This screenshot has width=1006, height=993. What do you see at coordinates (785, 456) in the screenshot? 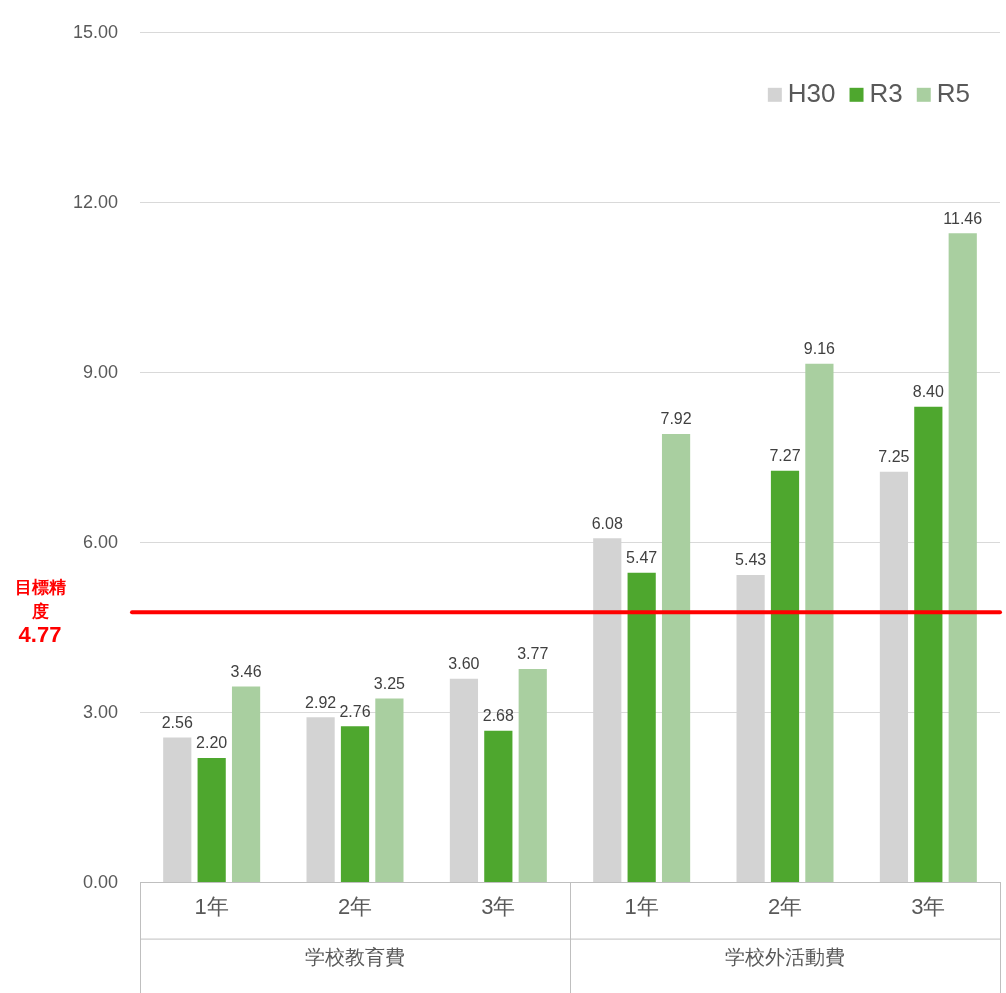
I see `data-label: 7.27` at bounding box center [785, 456].